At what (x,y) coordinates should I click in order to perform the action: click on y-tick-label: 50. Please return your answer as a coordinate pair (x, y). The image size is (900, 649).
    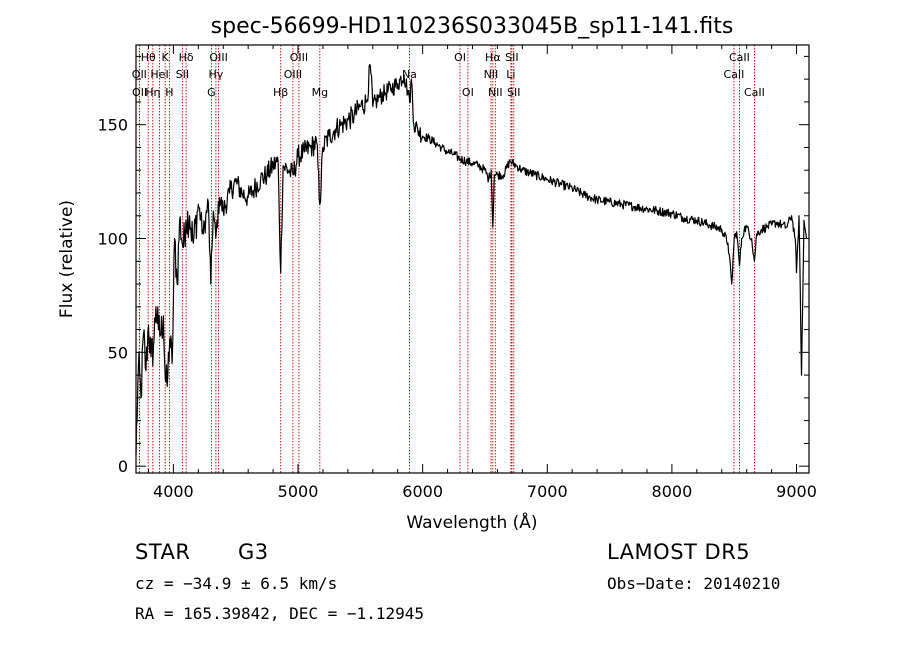
    Looking at the image, I should click on (118, 352).